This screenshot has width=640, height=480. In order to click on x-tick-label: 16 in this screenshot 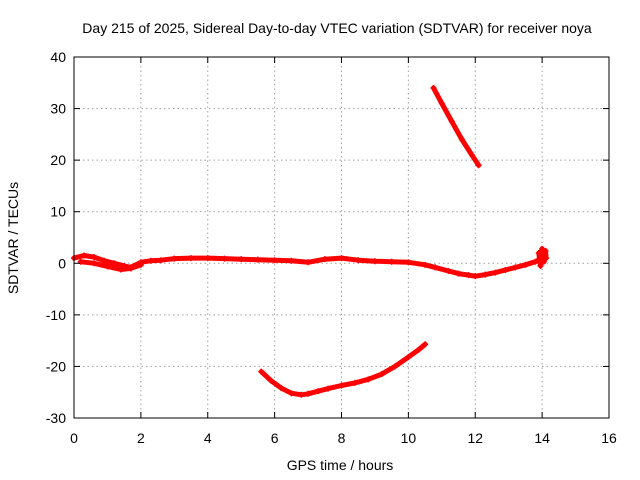, I will do `click(609, 438)`.